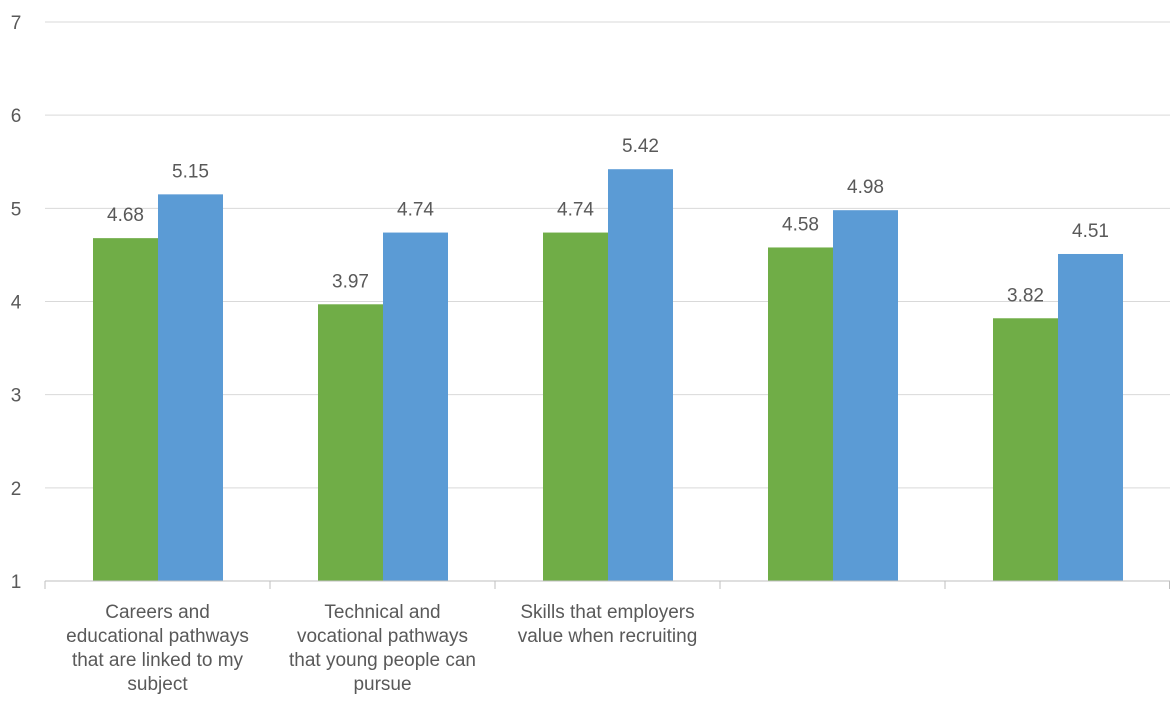 Image resolution: width=1170 pixels, height=713 pixels. I want to click on category-label-line: educational pathways, so click(157, 636).